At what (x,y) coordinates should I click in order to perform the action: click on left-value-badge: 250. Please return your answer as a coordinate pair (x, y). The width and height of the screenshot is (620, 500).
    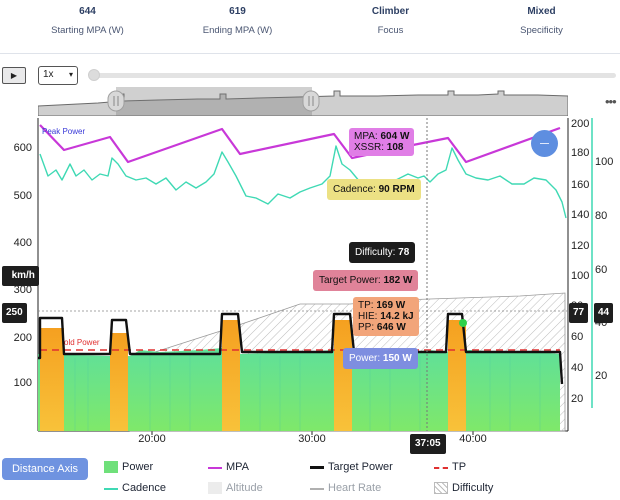
    Looking at the image, I should click on (14, 313).